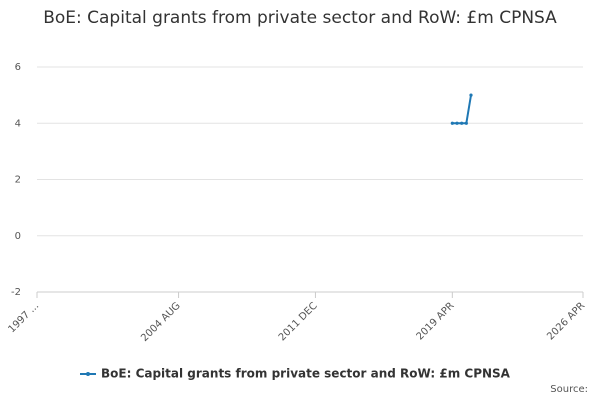 This screenshot has height=400, width=600. What do you see at coordinates (566, 321) in the screenshot?
I see `x-tick-label: 2026 APR` at bounding box center [566, 321].